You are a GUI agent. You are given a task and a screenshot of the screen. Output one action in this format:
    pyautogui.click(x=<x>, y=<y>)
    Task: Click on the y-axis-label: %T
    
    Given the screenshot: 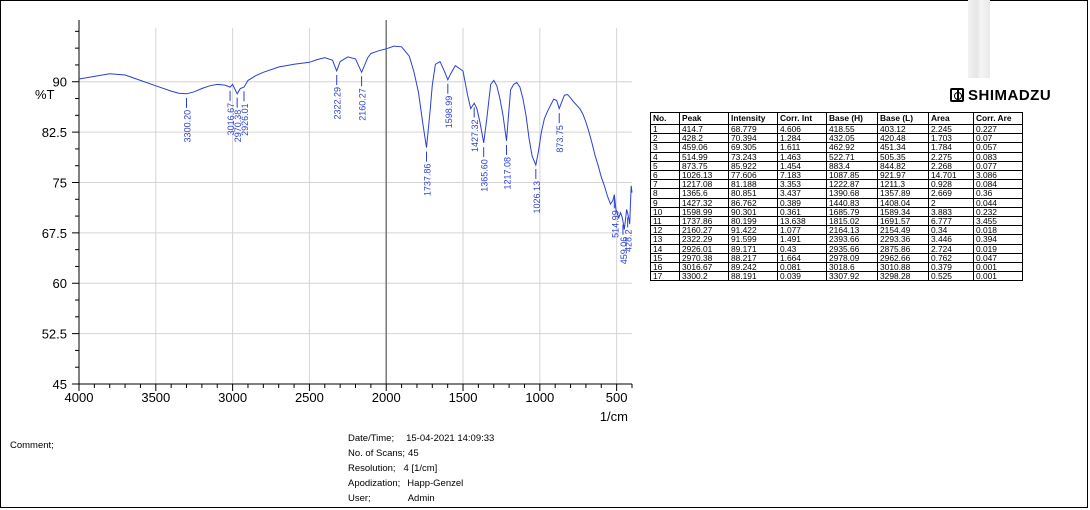 What is the action you would take?
    pyautogui.click(x=45, y=94)
    